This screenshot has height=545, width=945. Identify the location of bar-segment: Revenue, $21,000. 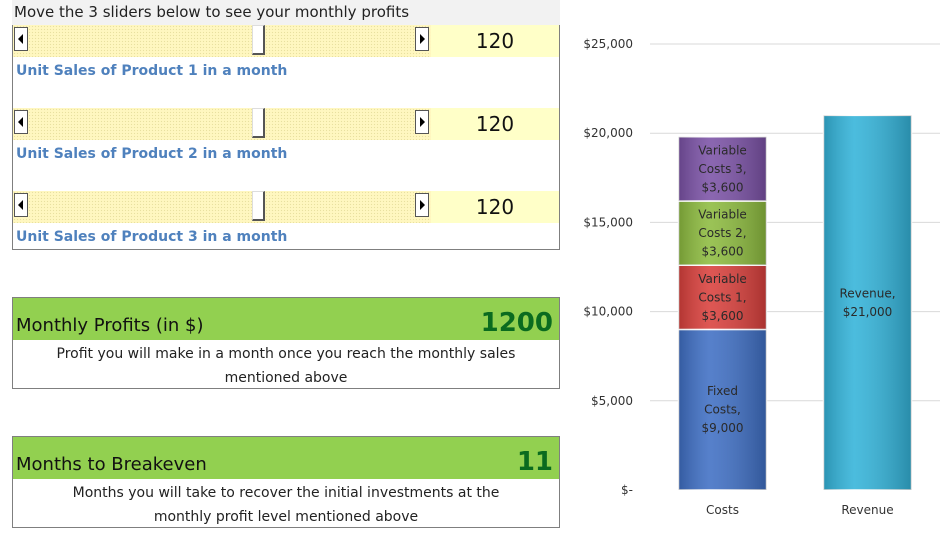
(867, 302).